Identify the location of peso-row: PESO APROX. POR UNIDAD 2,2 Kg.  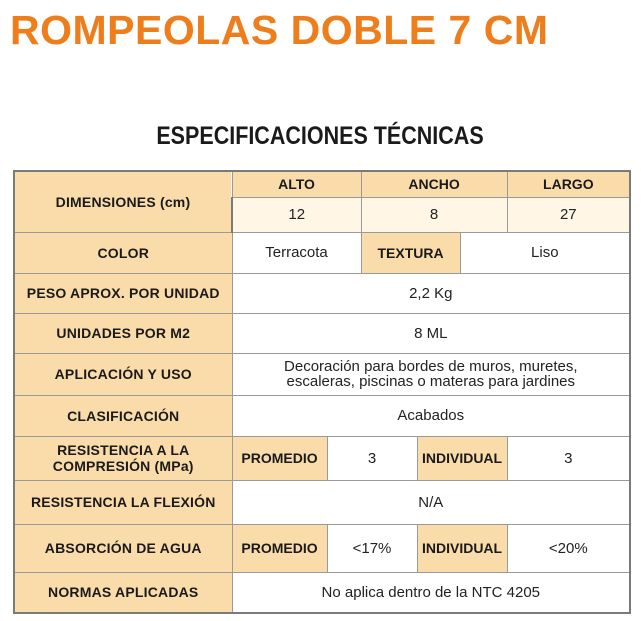
(322, 293).